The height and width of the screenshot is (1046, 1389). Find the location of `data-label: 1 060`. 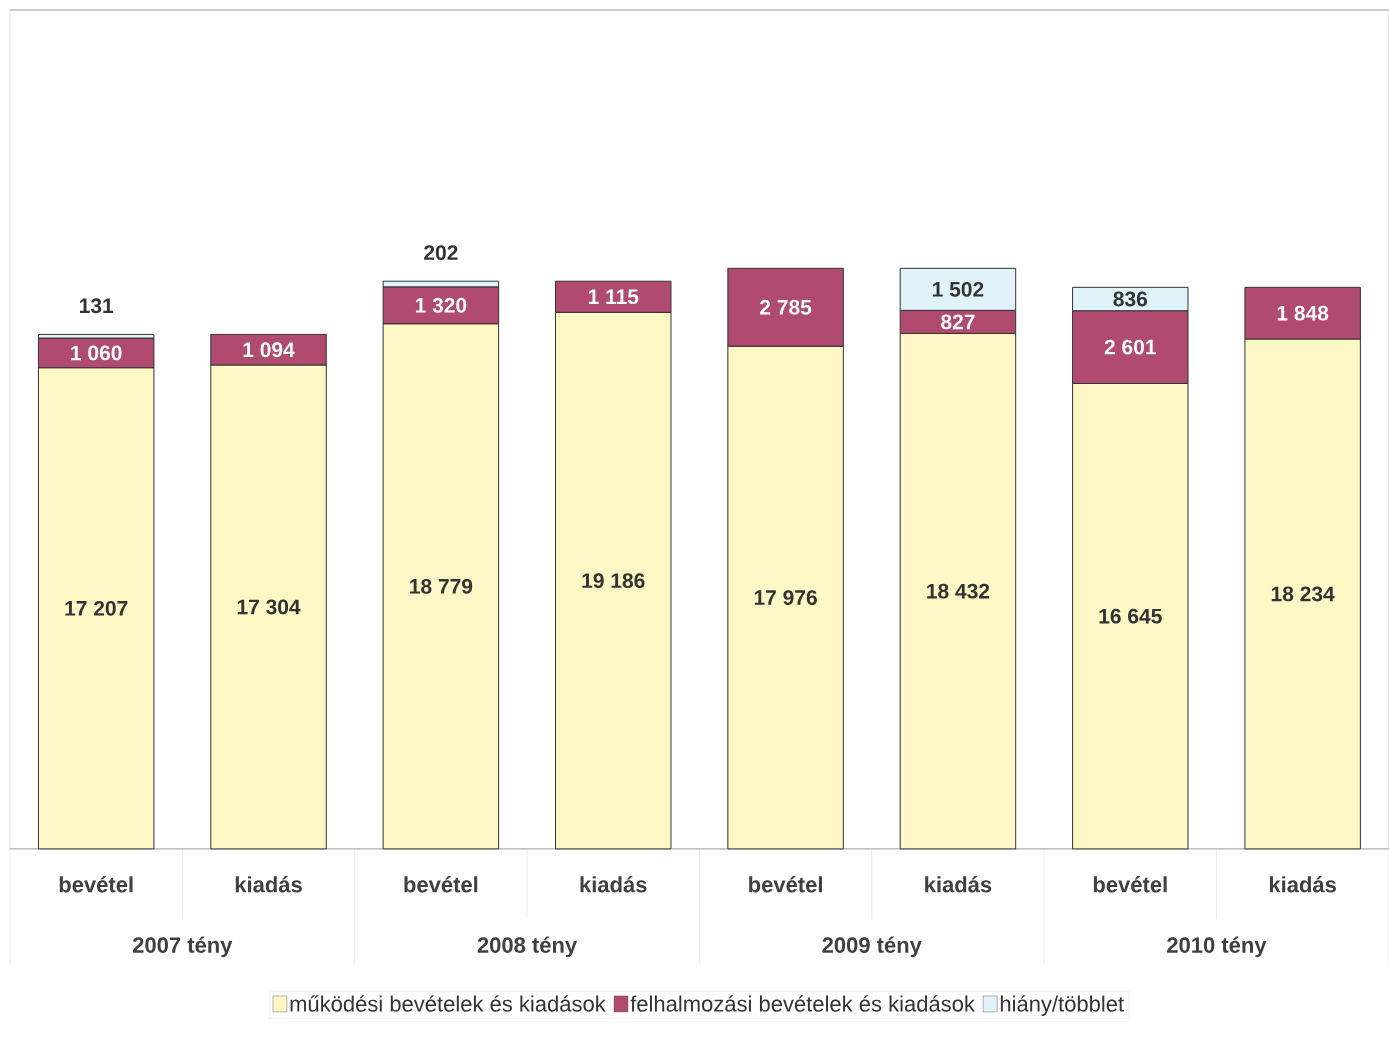

data-label: 1 060 is located at coordinates (96, 353).